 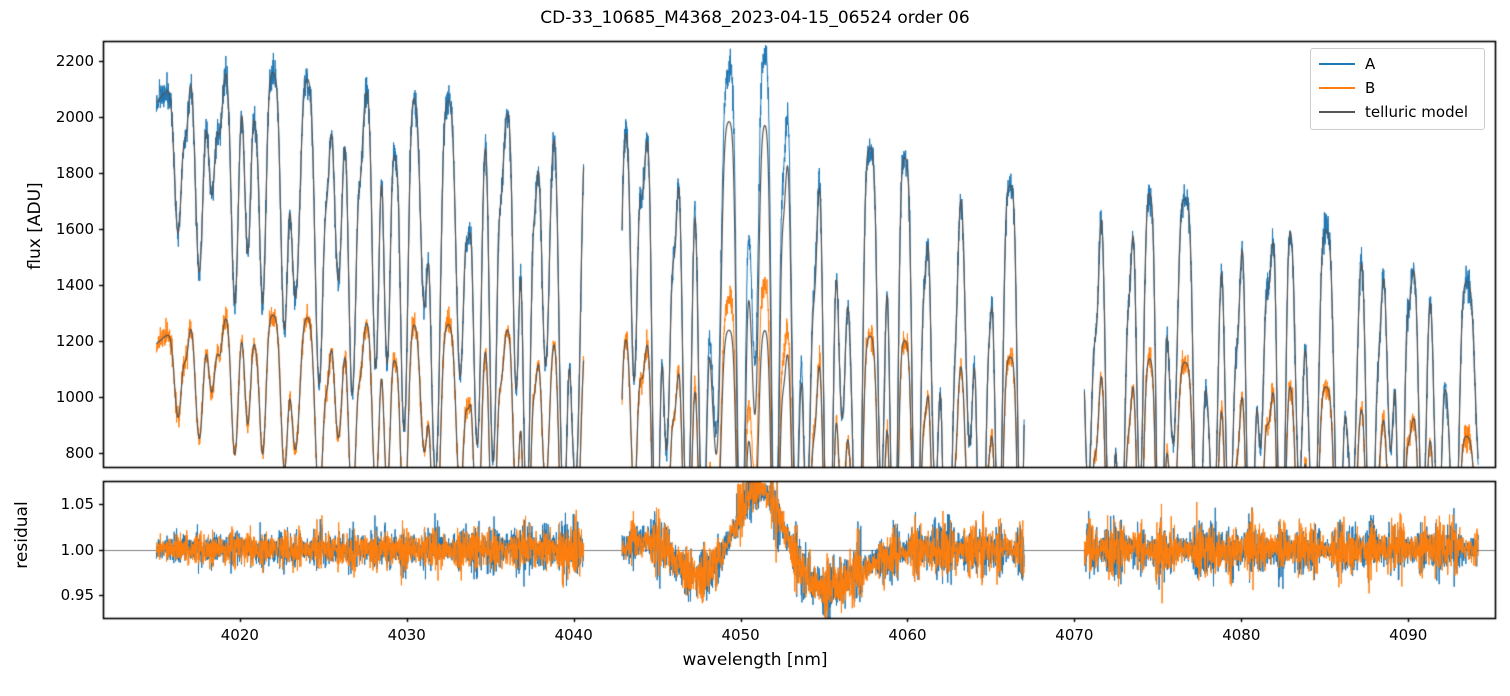 I want to click on flux-ytick-1600: 1600, so click(x=74, y=228).